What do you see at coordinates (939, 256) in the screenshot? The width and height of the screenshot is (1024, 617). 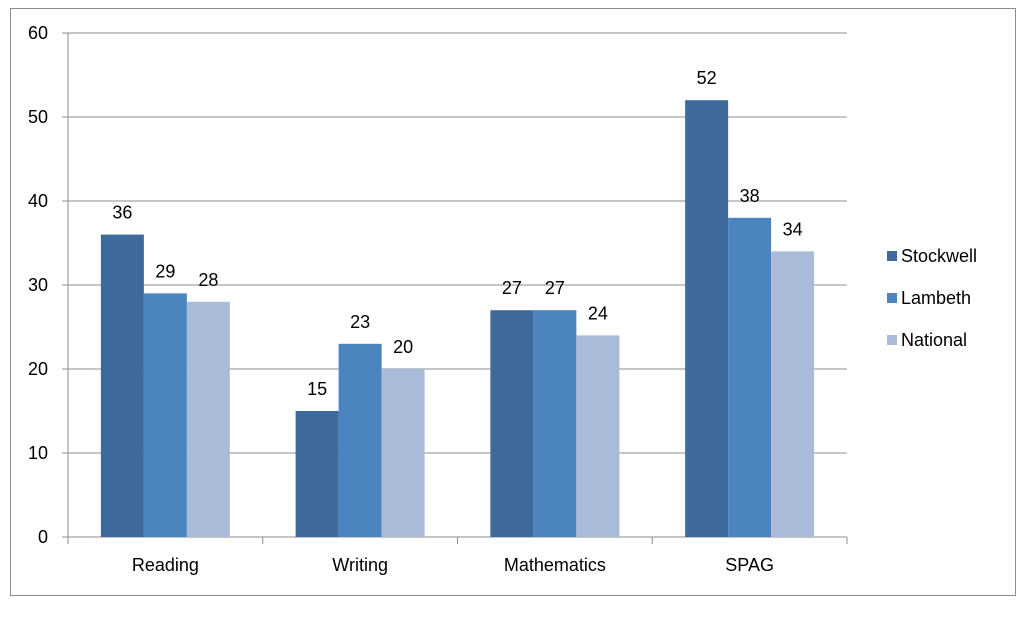 I see `legend-label-stockwell: Stockwell` at bounding box center [939, 256].